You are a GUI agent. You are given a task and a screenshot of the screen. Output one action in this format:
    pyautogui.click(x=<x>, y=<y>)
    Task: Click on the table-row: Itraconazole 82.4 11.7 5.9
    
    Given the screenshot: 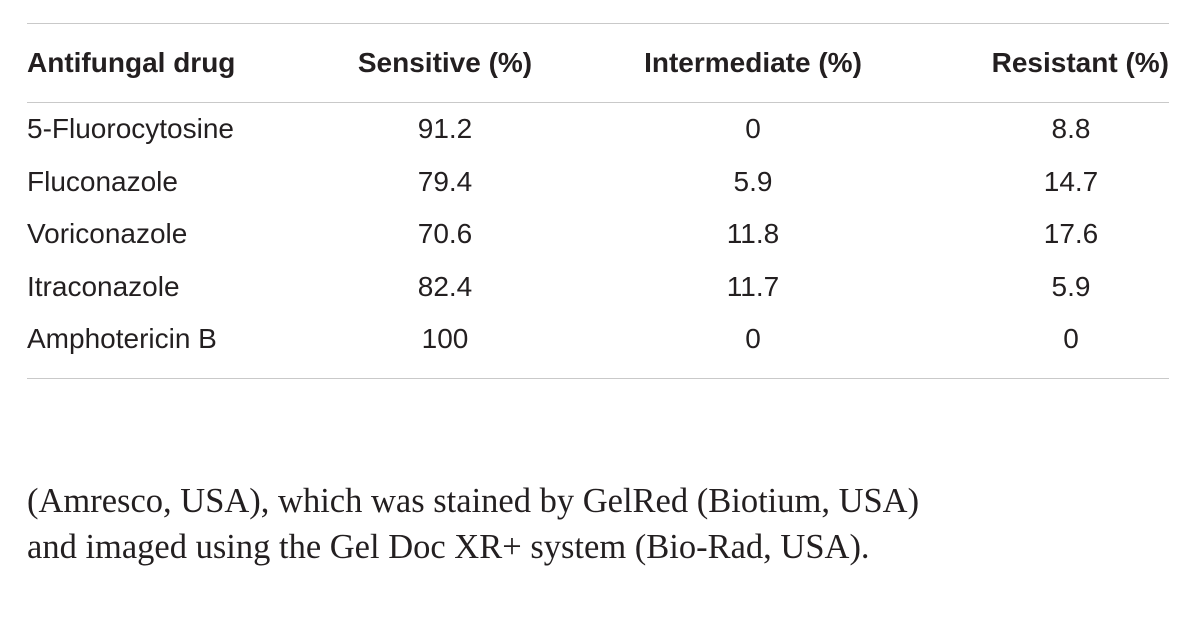 What is the action you would take?
    pyautogui.click(x=598, y=287)
    